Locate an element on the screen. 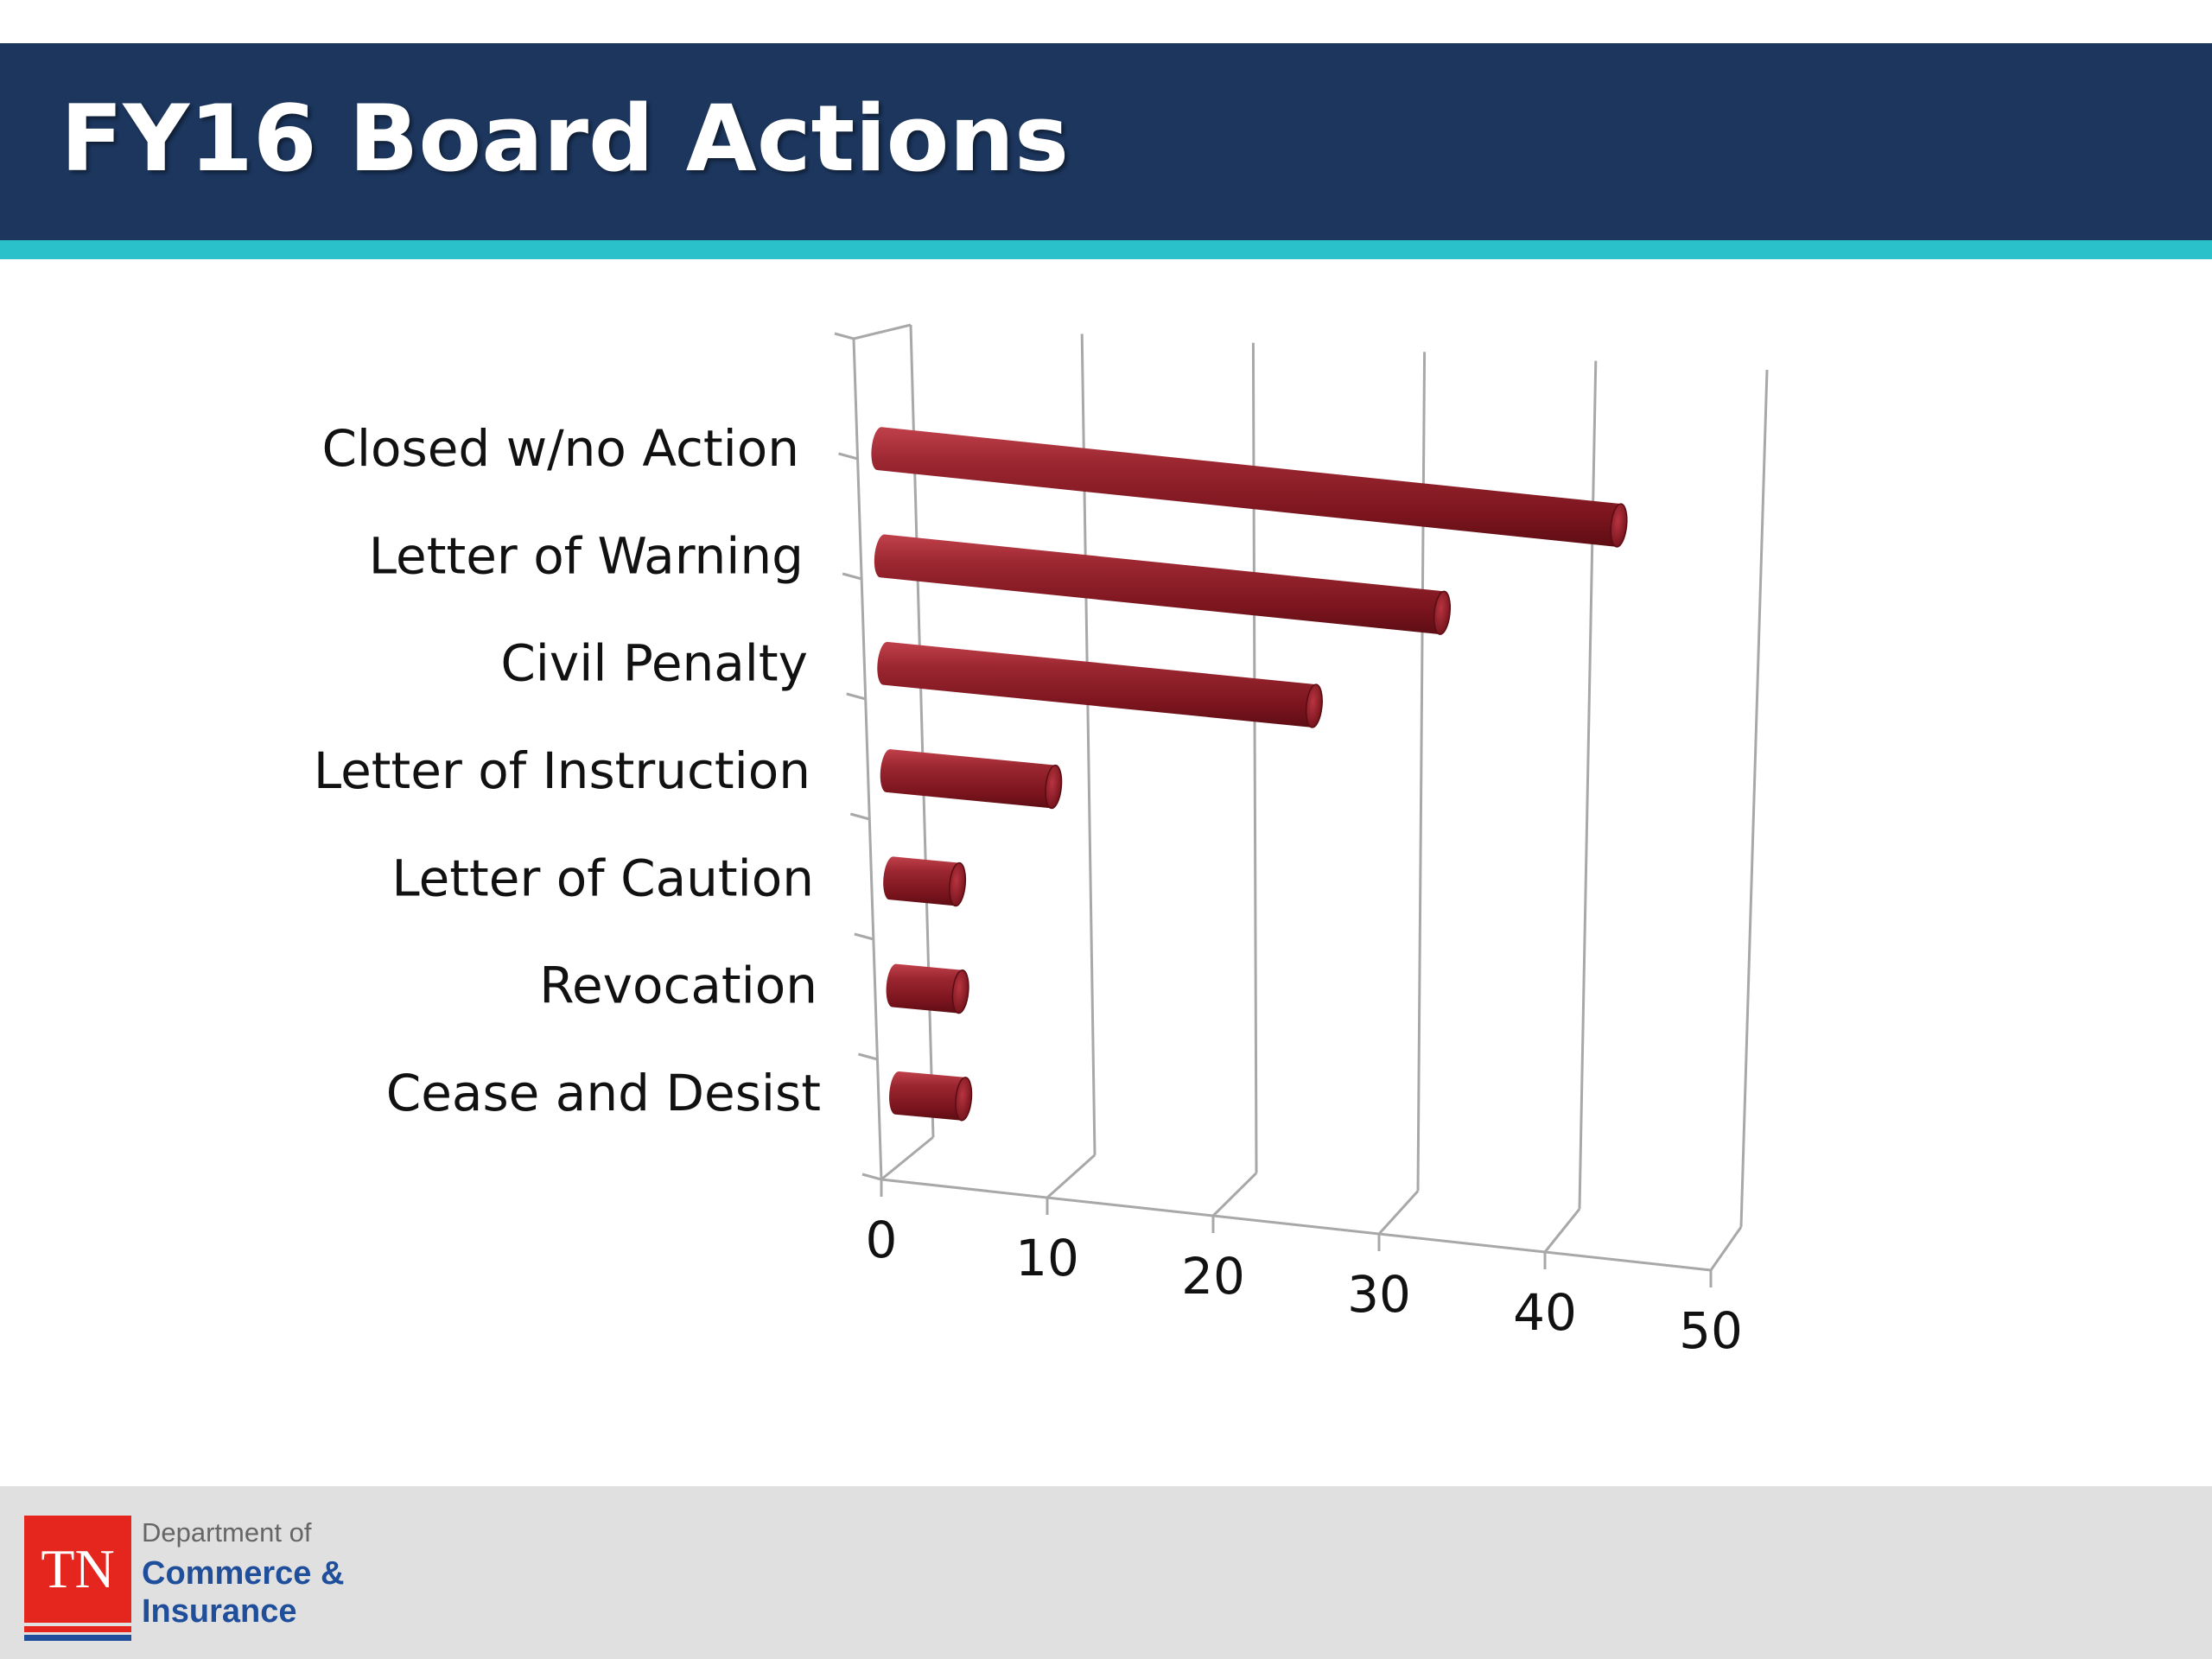  tn-logo: TN Department of Commerce & Insurance is located at coordinates (188, 1580).